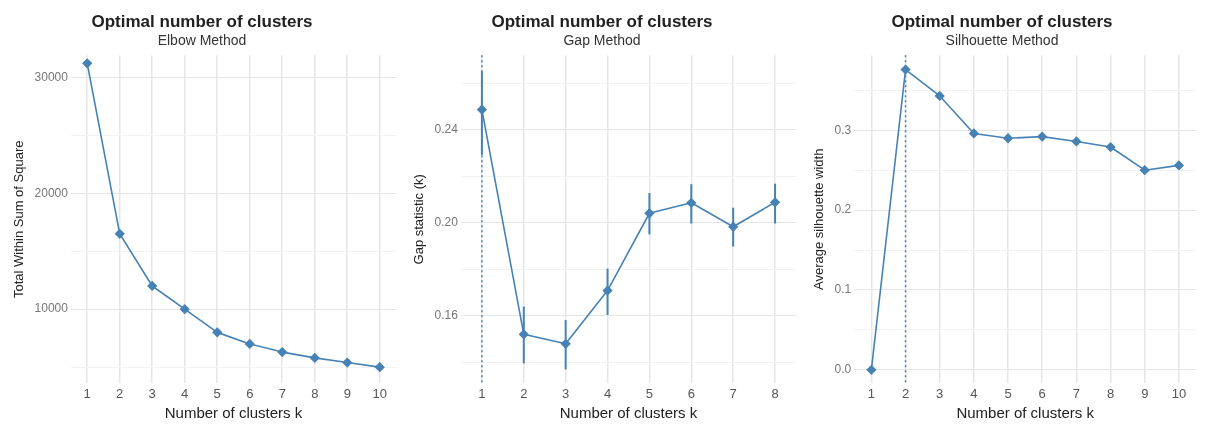 This screenshot has width=1213, height=435. I want to click on chart-subtitle: Gap Method, so click(602, 39).